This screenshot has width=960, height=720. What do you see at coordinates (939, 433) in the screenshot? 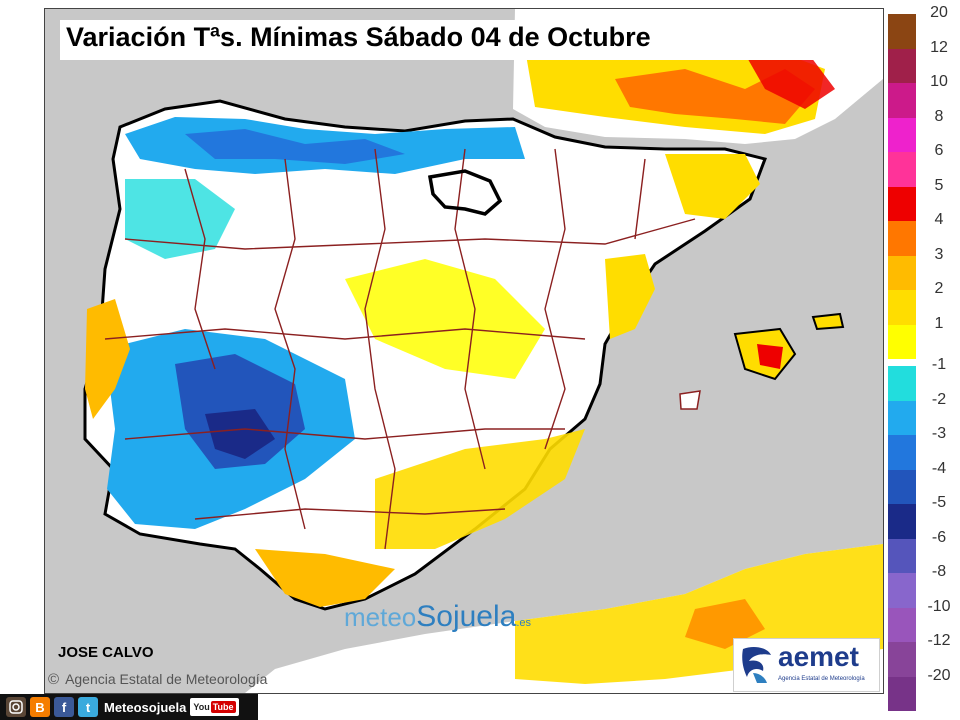
I see `legend-label-negative-2: -3` at bounding box center [939, 433].